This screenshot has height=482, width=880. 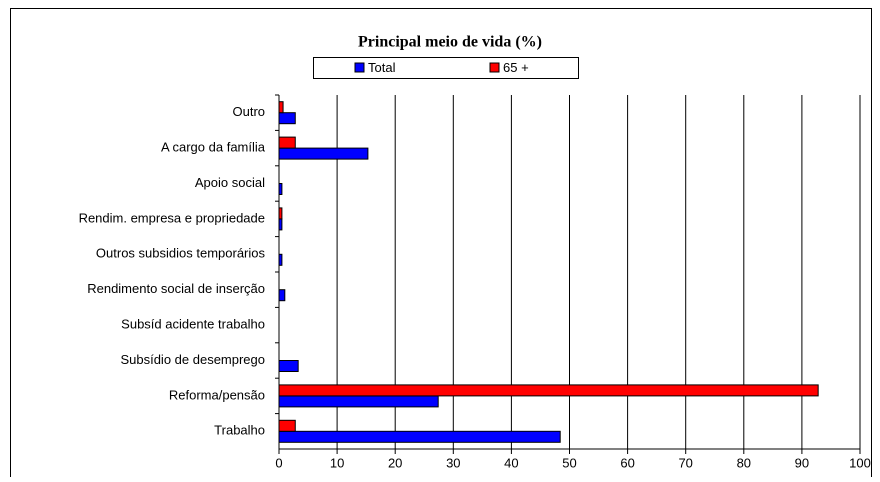 What do you see at coordinates (192, 359) in the screenshot?
I see `y-tick-label: Subsídio de desemprego` at bounding box center [192, 359].